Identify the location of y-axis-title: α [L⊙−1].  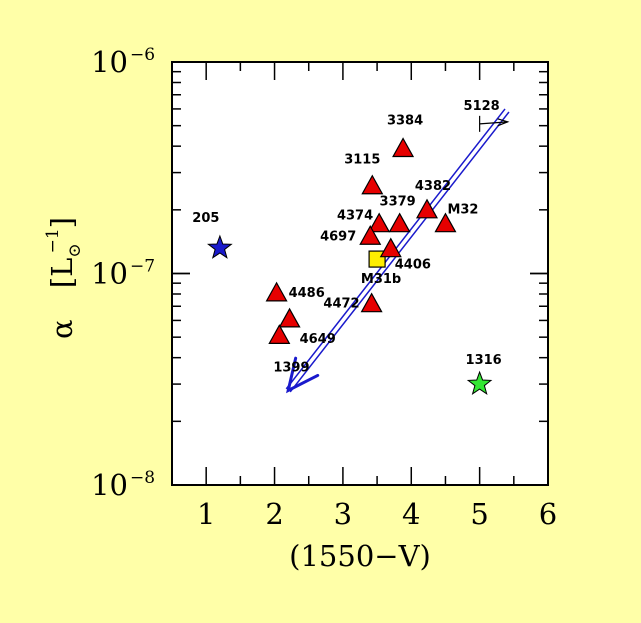
(64, 278).